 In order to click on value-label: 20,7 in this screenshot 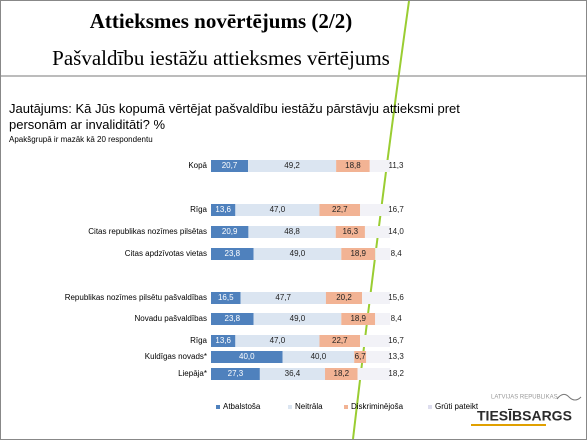, I will do `click(230, 165)`.